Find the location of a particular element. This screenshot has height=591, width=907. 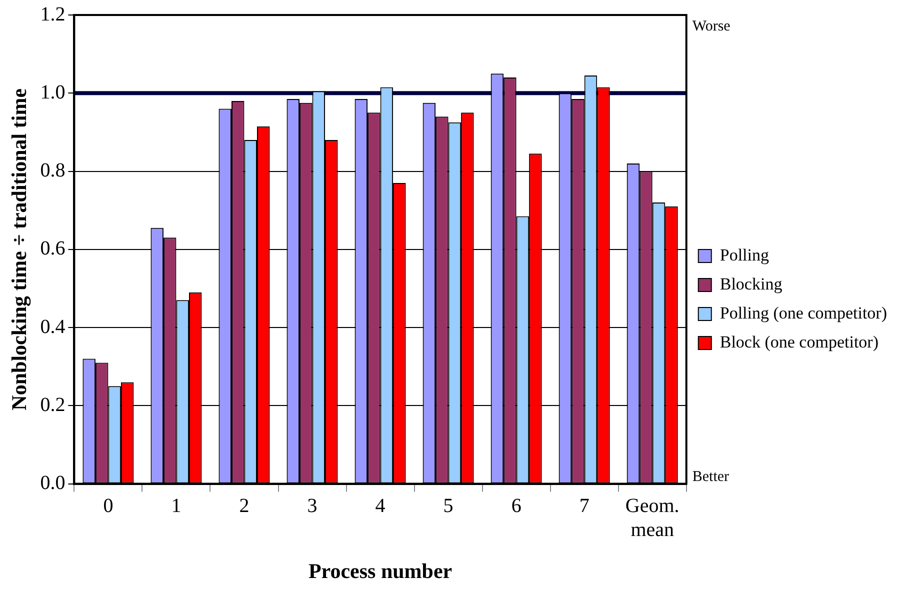

x-tick-label: 7 is located at coordinates (584, 506).